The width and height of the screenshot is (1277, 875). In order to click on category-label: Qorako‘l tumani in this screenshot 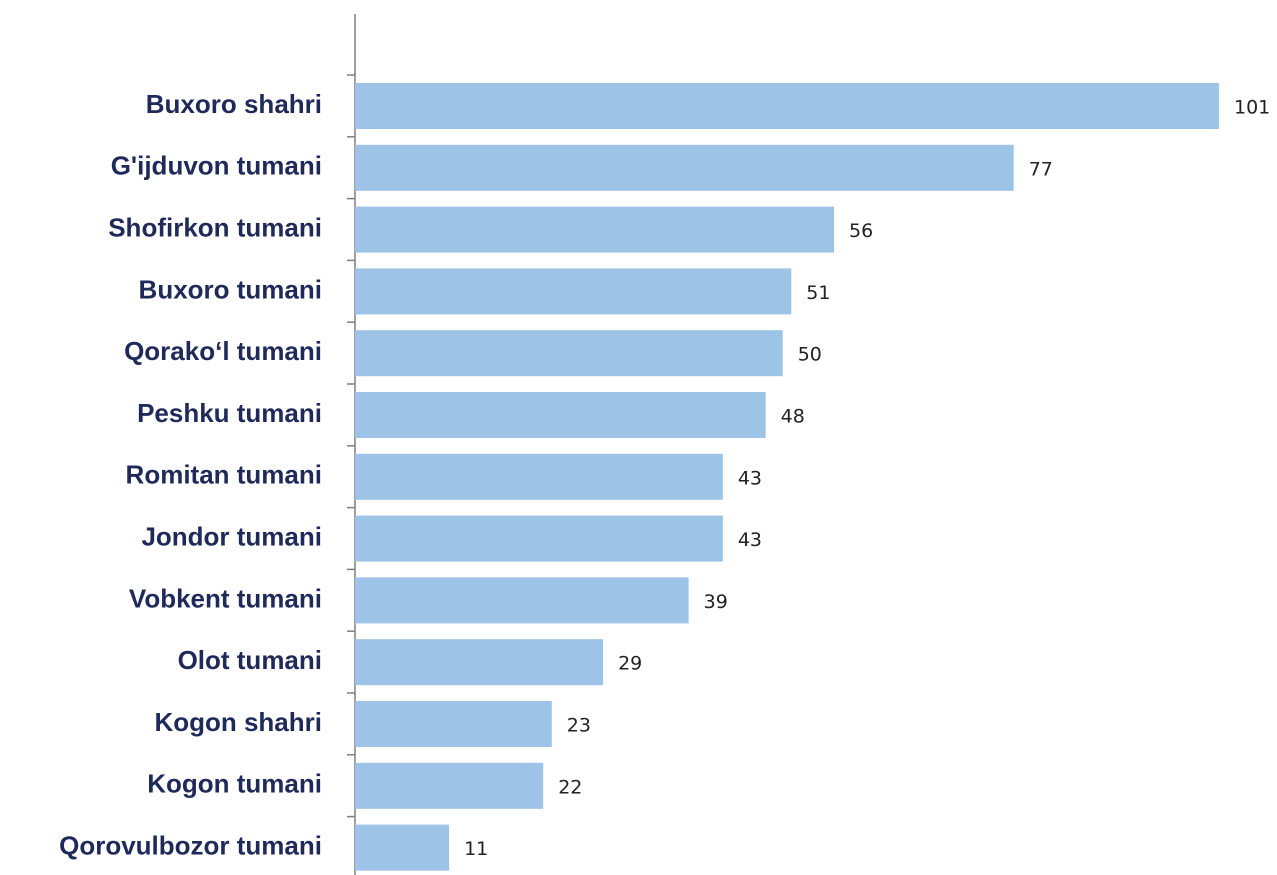, I will do `click(223, 351)`.